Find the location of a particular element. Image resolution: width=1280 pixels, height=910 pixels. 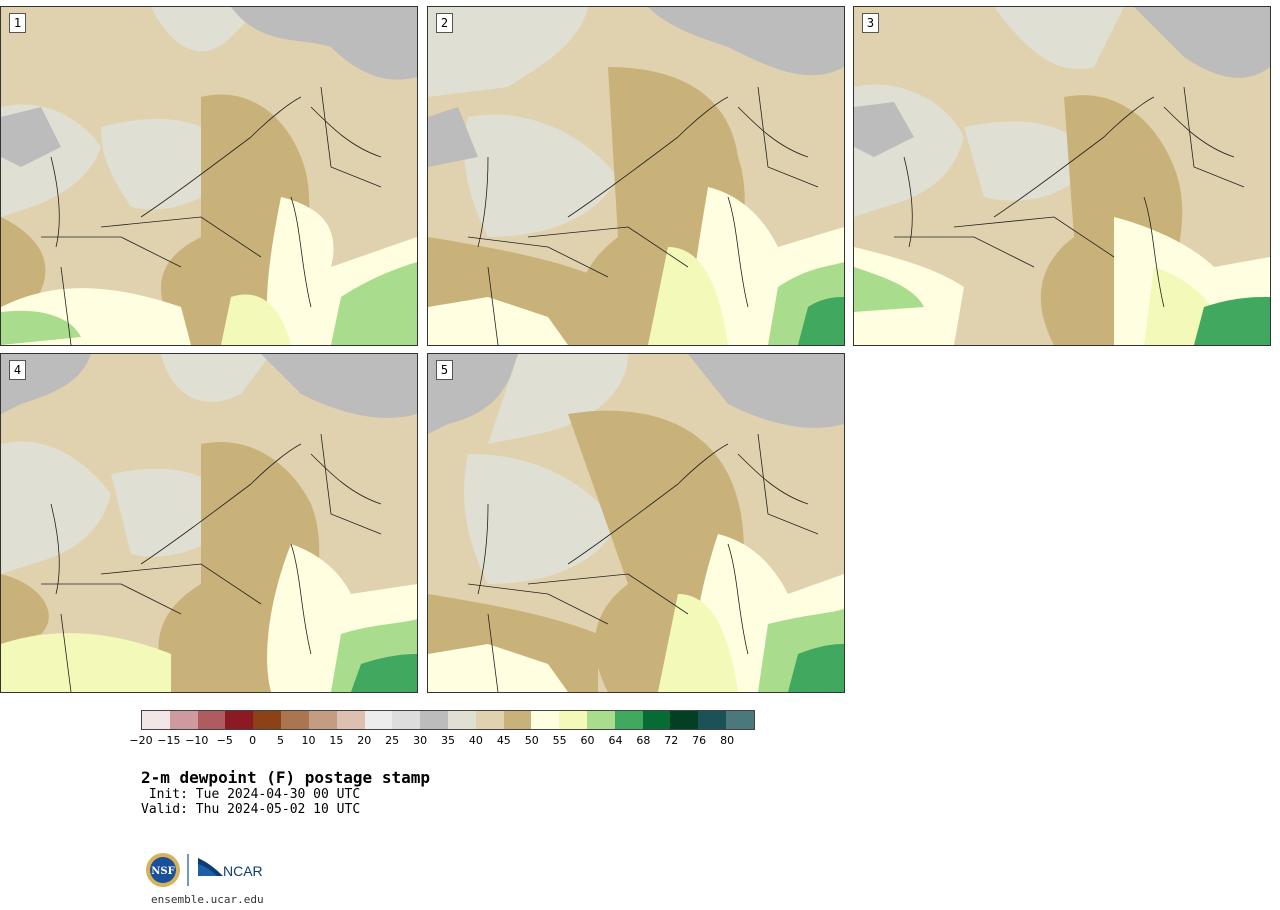

panel-label: 1 is located at coordinates (17, 23).